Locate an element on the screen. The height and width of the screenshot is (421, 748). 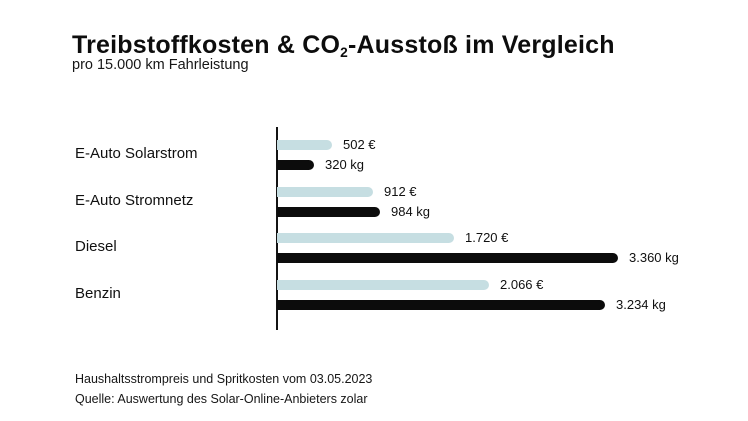
bar-group: Diesel 1.720 € 3.360 kg is located at coordinates (374, 243).